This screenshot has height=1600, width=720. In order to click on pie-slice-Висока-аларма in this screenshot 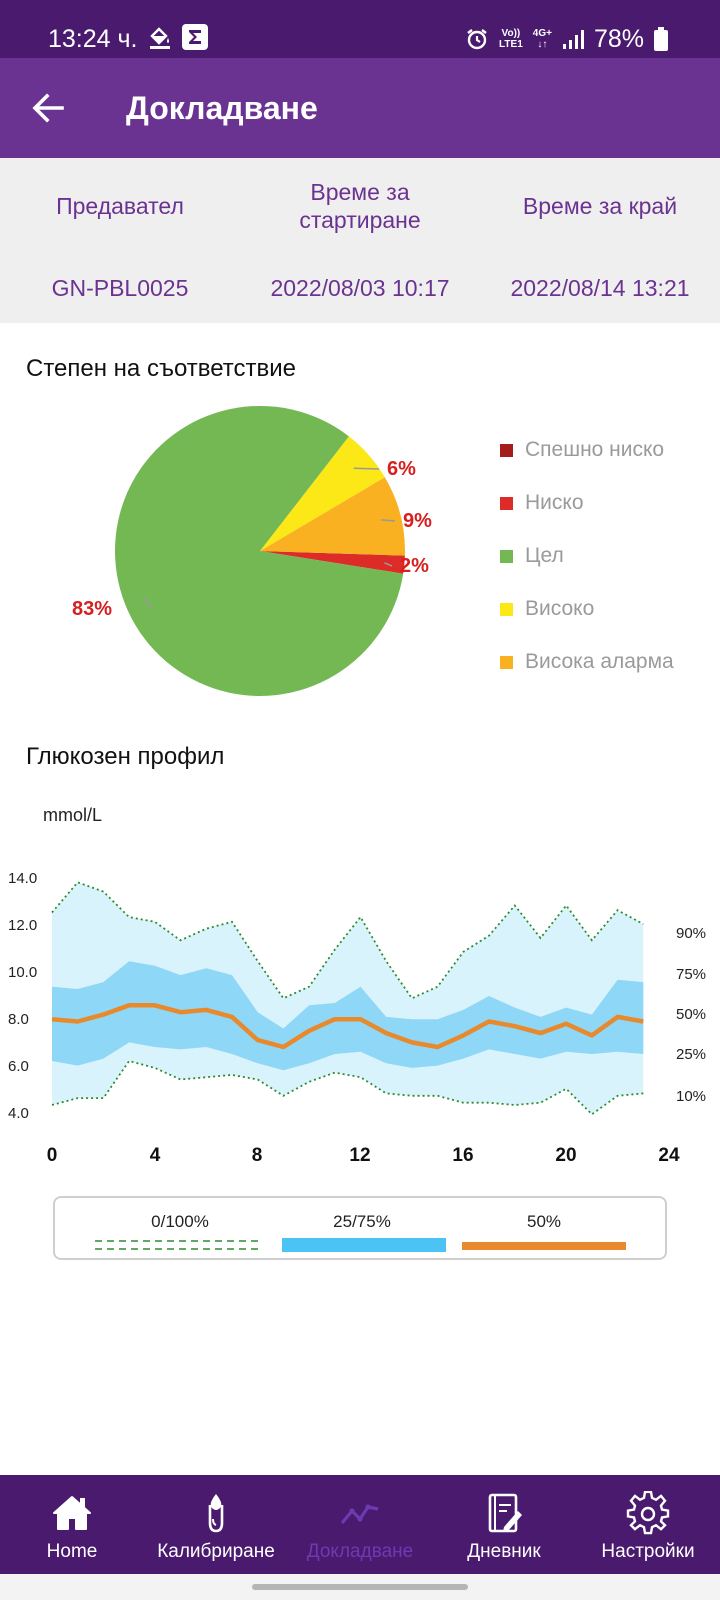, I will do `click(332, 516)`.